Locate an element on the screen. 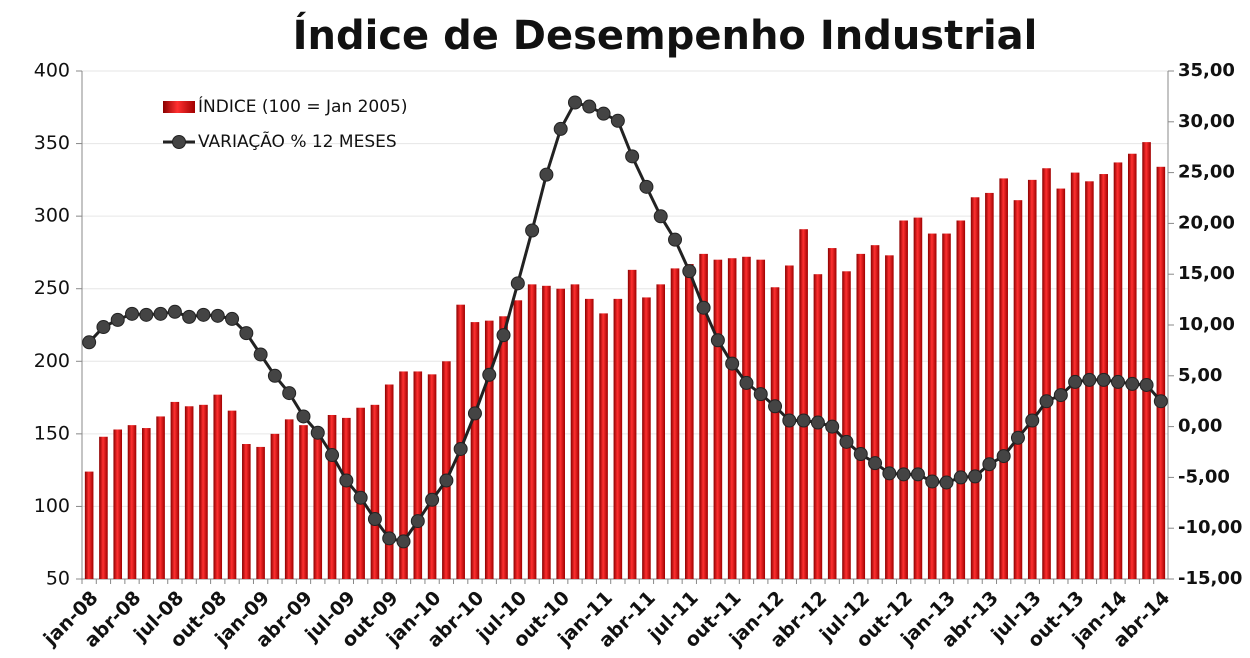  legend-label: VARIAÇÃO % 12 MESES is located at coordinates (297, 141).